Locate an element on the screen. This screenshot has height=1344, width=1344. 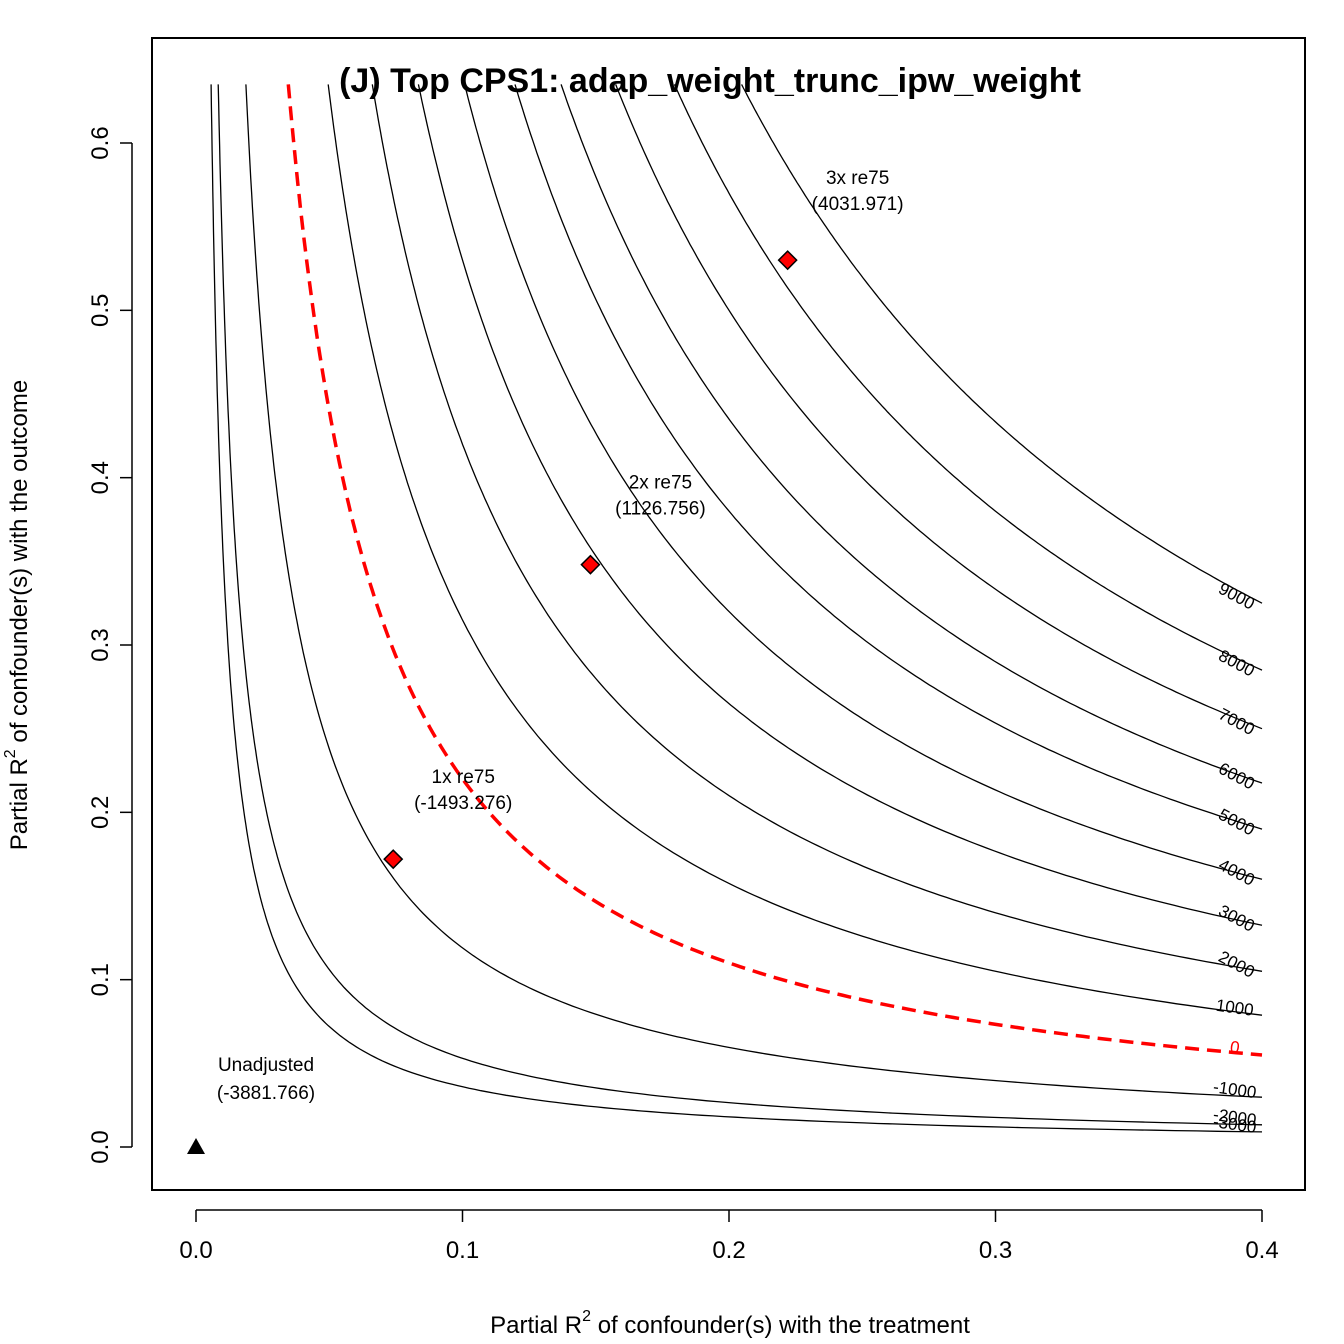
y-tick-label: 0.2 is located at coordinates (100, 812).